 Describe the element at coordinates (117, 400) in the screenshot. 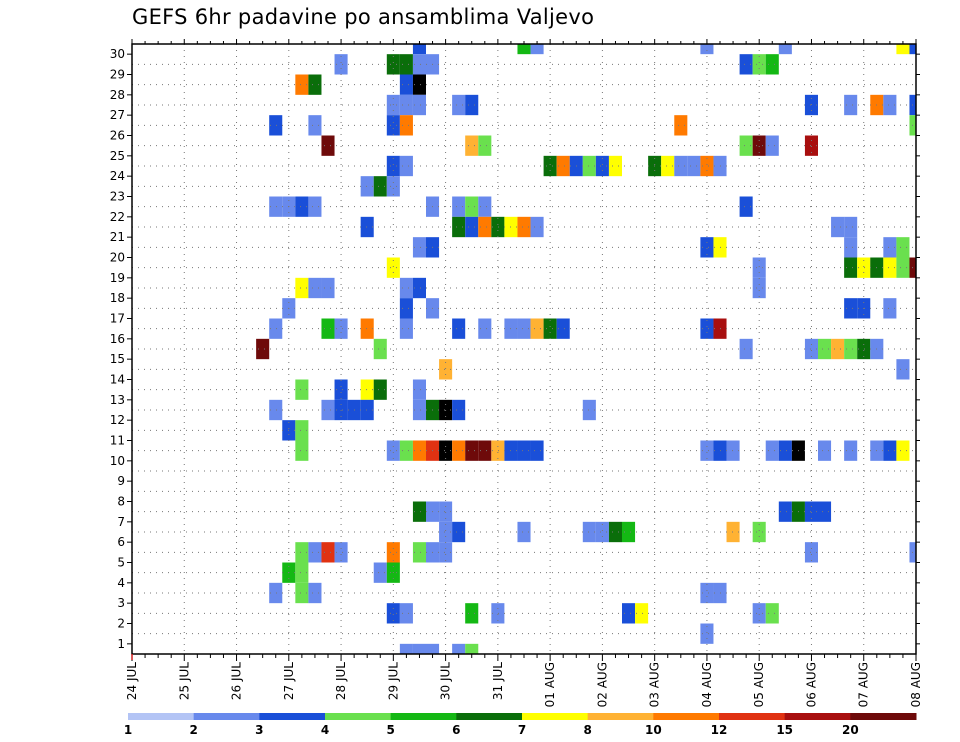

I see `y-tick-label: 13` at that location.